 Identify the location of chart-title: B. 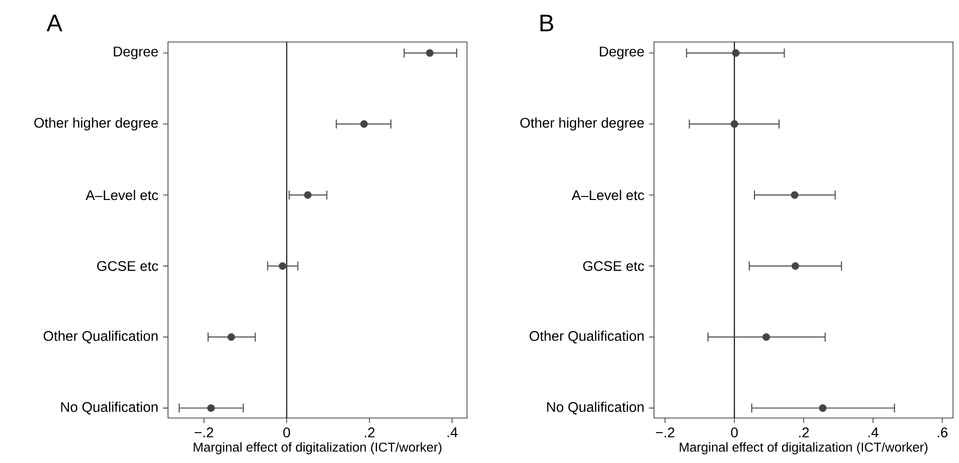
(547, 23).